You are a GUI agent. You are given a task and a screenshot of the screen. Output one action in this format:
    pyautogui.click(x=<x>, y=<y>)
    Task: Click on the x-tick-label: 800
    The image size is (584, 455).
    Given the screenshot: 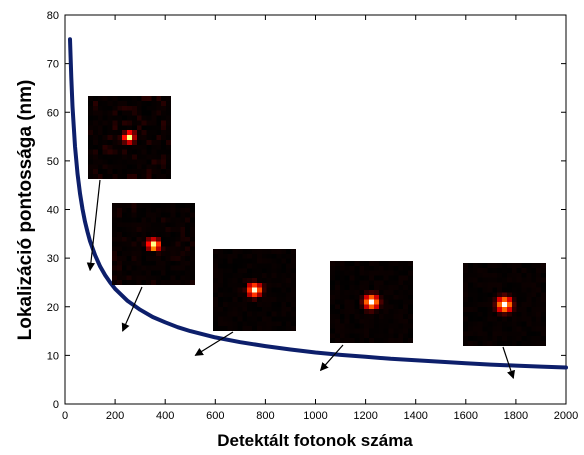 What is the action you would take?
    pyautogui.click(x=265, y=416)
    